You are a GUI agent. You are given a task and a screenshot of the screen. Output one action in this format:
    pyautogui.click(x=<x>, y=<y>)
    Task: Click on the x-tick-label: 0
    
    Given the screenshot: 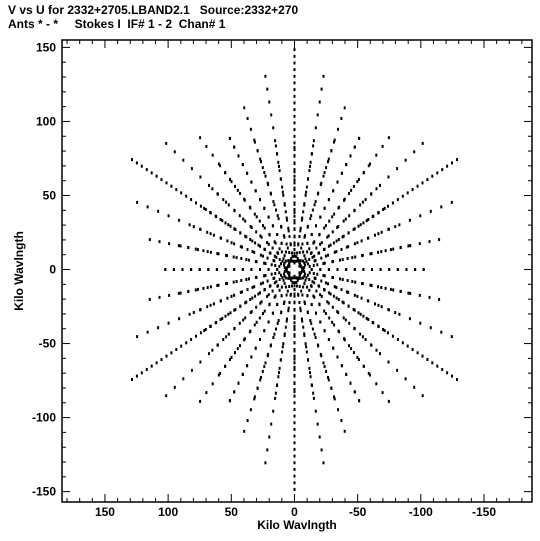 What is the action you would take?
    pyautogui.click(x=294, y=512)
    